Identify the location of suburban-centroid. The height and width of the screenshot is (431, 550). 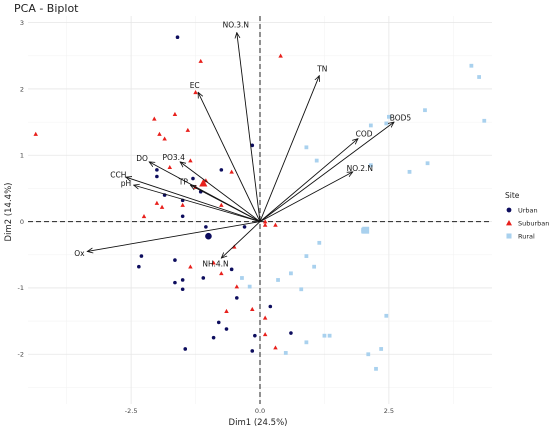
(203, 183).